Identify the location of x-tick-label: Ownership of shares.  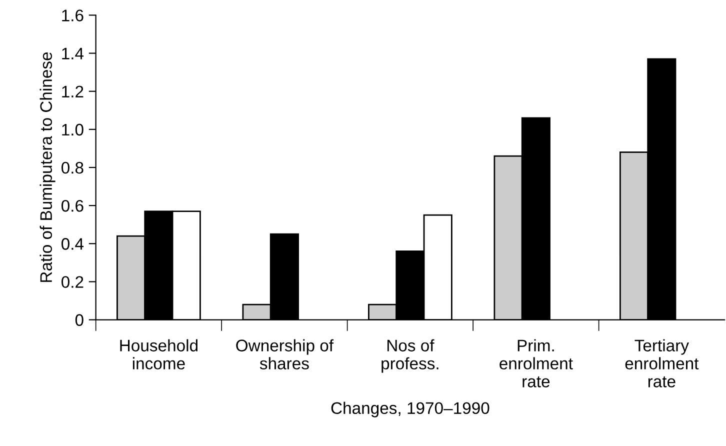
(285, 354).